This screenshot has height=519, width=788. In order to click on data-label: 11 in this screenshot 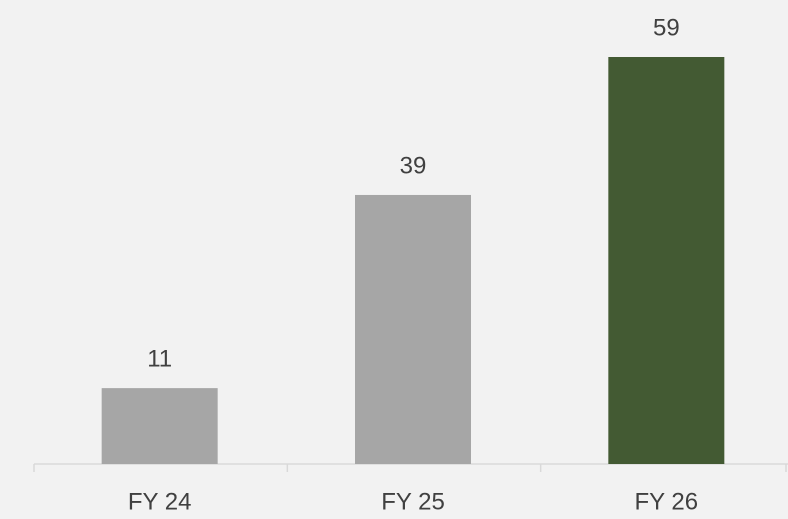, I will do `click(159, 358)`.